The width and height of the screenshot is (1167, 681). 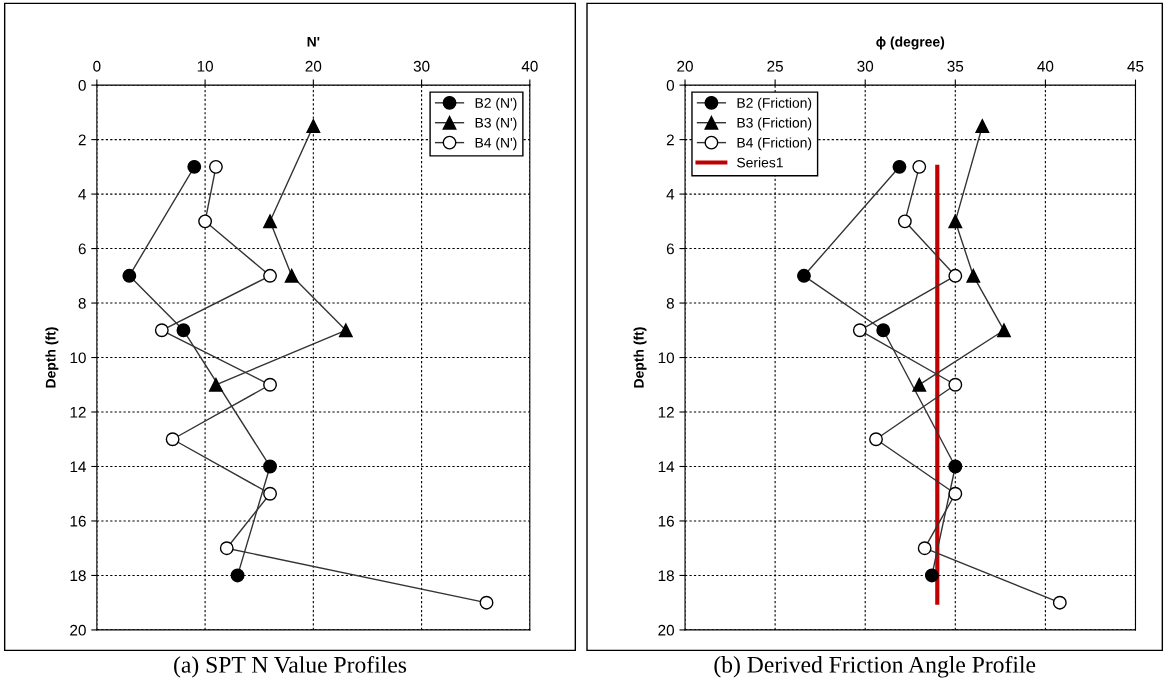 I want to click on legend-label: B2 (Friction), so click(x=774, y=104).